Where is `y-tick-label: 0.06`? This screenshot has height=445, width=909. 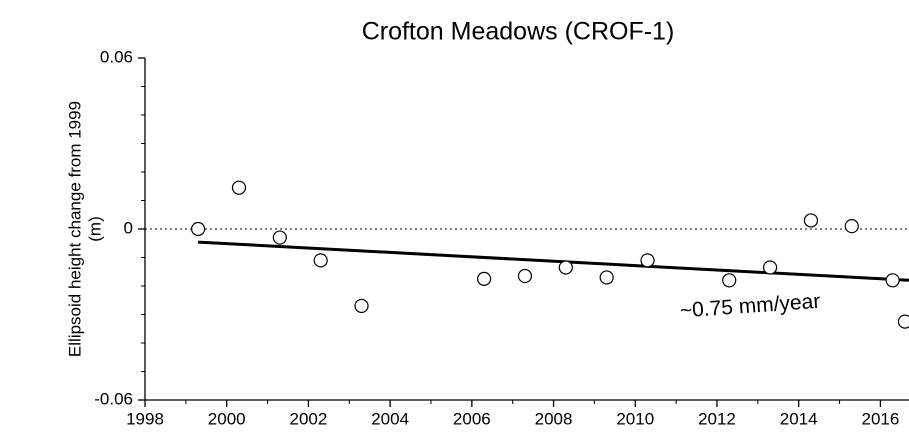 y-tick-label: 0.06 is located at coordinates (116, 56).